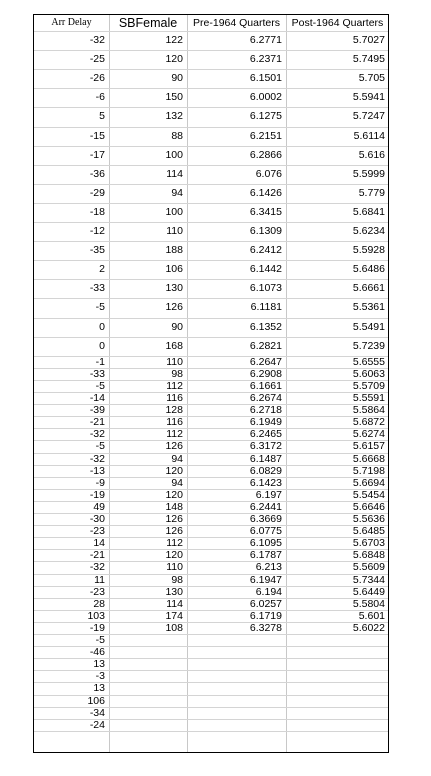 This screenshot has width=431, height=776. I want to click on cell-pre-1964-quarters: 6.2771, so click(265, 40).